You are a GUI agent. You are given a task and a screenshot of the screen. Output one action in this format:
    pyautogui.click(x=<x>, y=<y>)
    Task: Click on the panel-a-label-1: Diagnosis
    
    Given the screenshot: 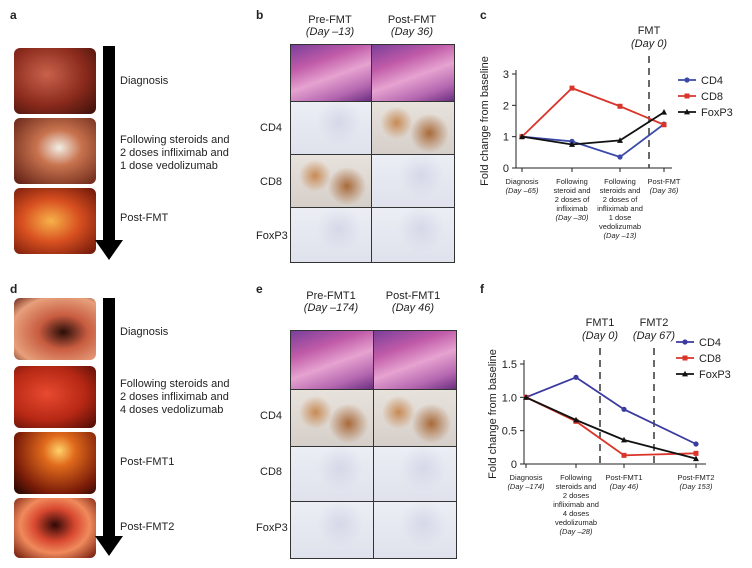 What is the action you would take?
    pyautogui.click(x=144, y=81)
    